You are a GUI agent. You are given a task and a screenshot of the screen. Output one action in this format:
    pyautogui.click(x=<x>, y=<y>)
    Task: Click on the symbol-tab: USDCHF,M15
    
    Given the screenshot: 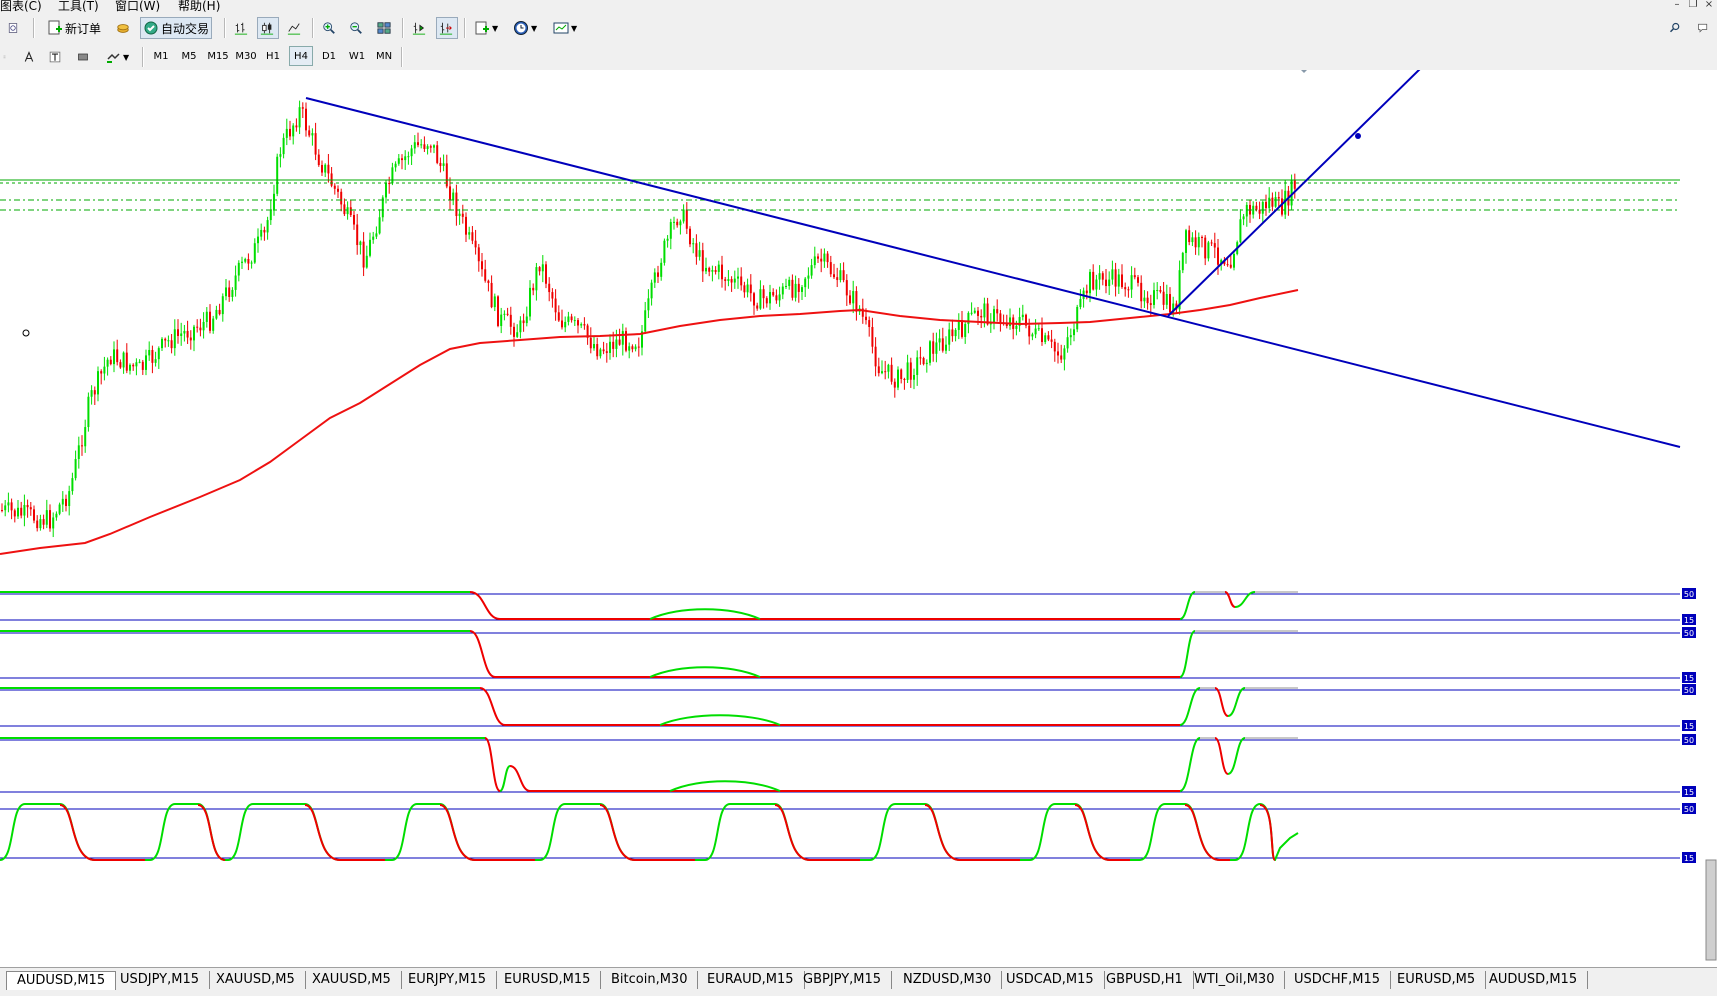 What is the action you would take?
    pyautogui.click(x=1337, y=980)
    